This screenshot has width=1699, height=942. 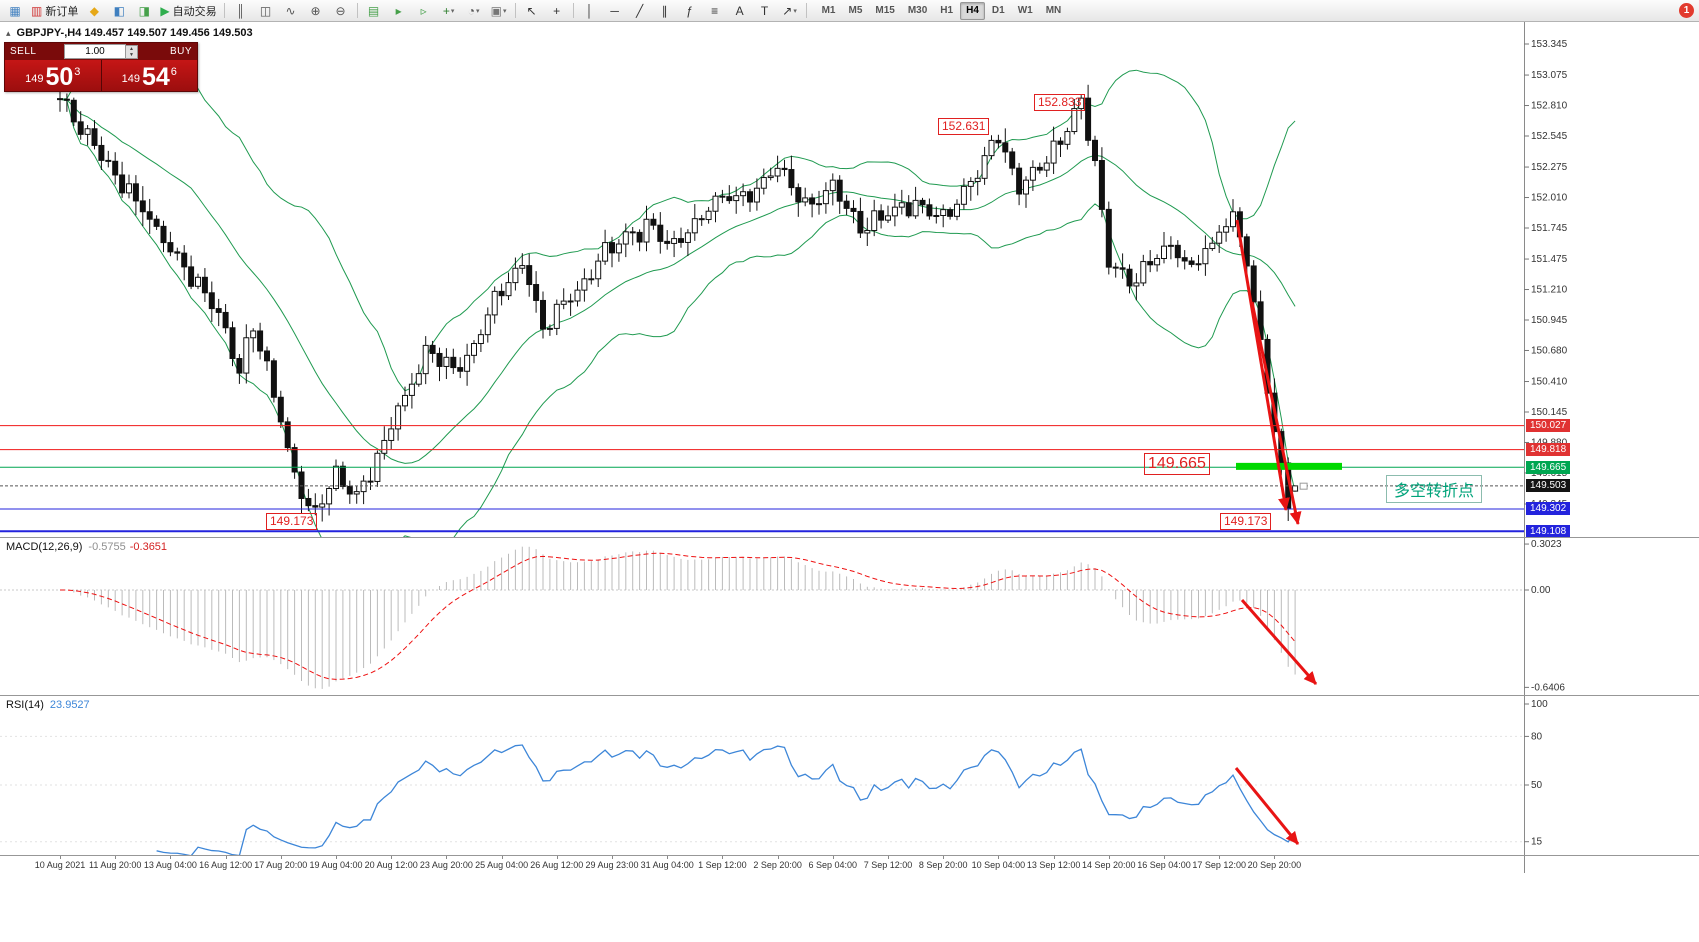 I want to click on timeframe-m30-button: M30, so click(x=917, y=10).